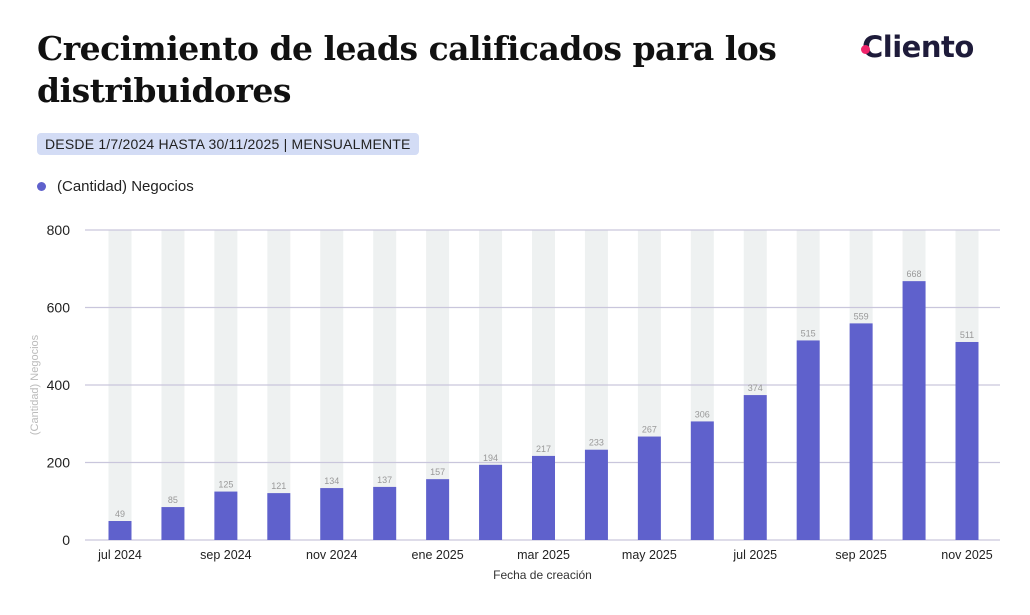 This screenshot has height=615, width=1030. I want to click on x-axis-title: Fecha de creación, so click(542, 575).